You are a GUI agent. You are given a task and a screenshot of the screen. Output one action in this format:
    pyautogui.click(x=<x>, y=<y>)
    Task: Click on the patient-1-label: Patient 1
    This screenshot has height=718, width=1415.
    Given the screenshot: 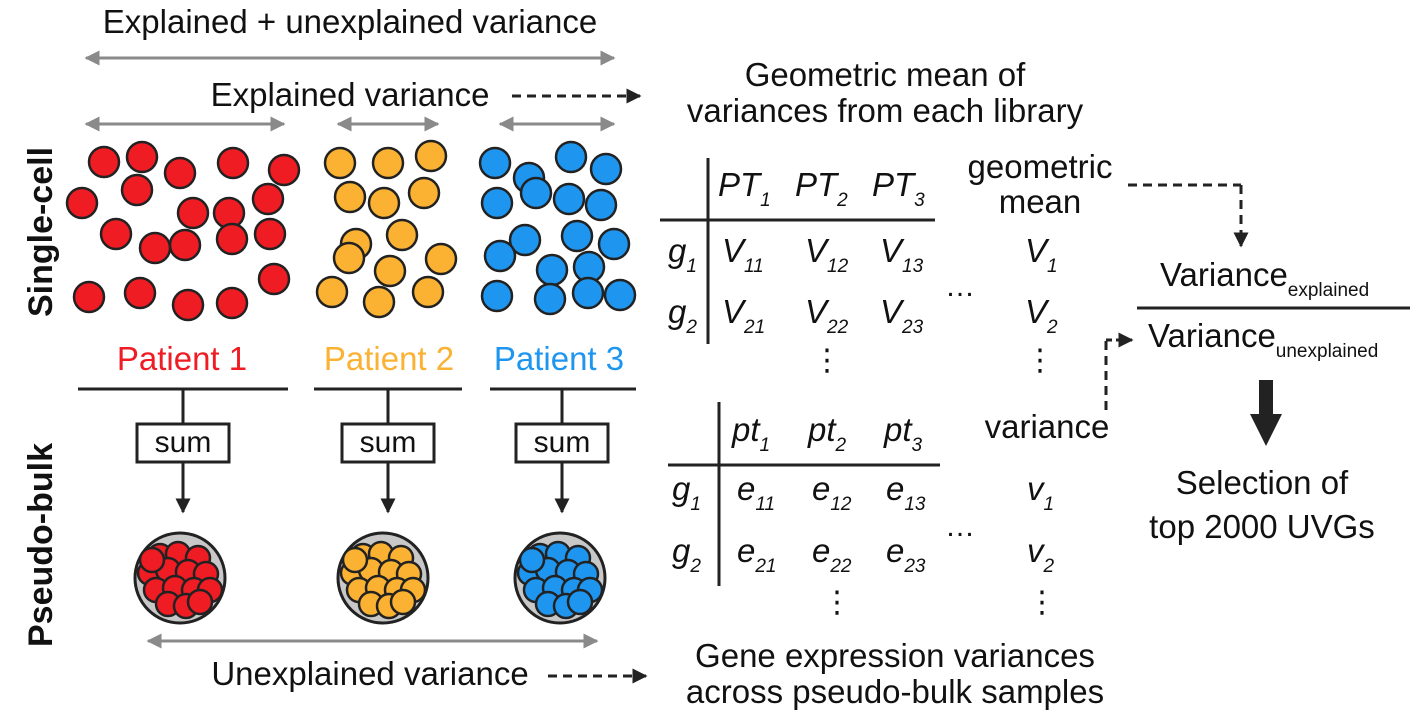 What is the action you would take?
    pyautogui.click(x=182, y=358)
    